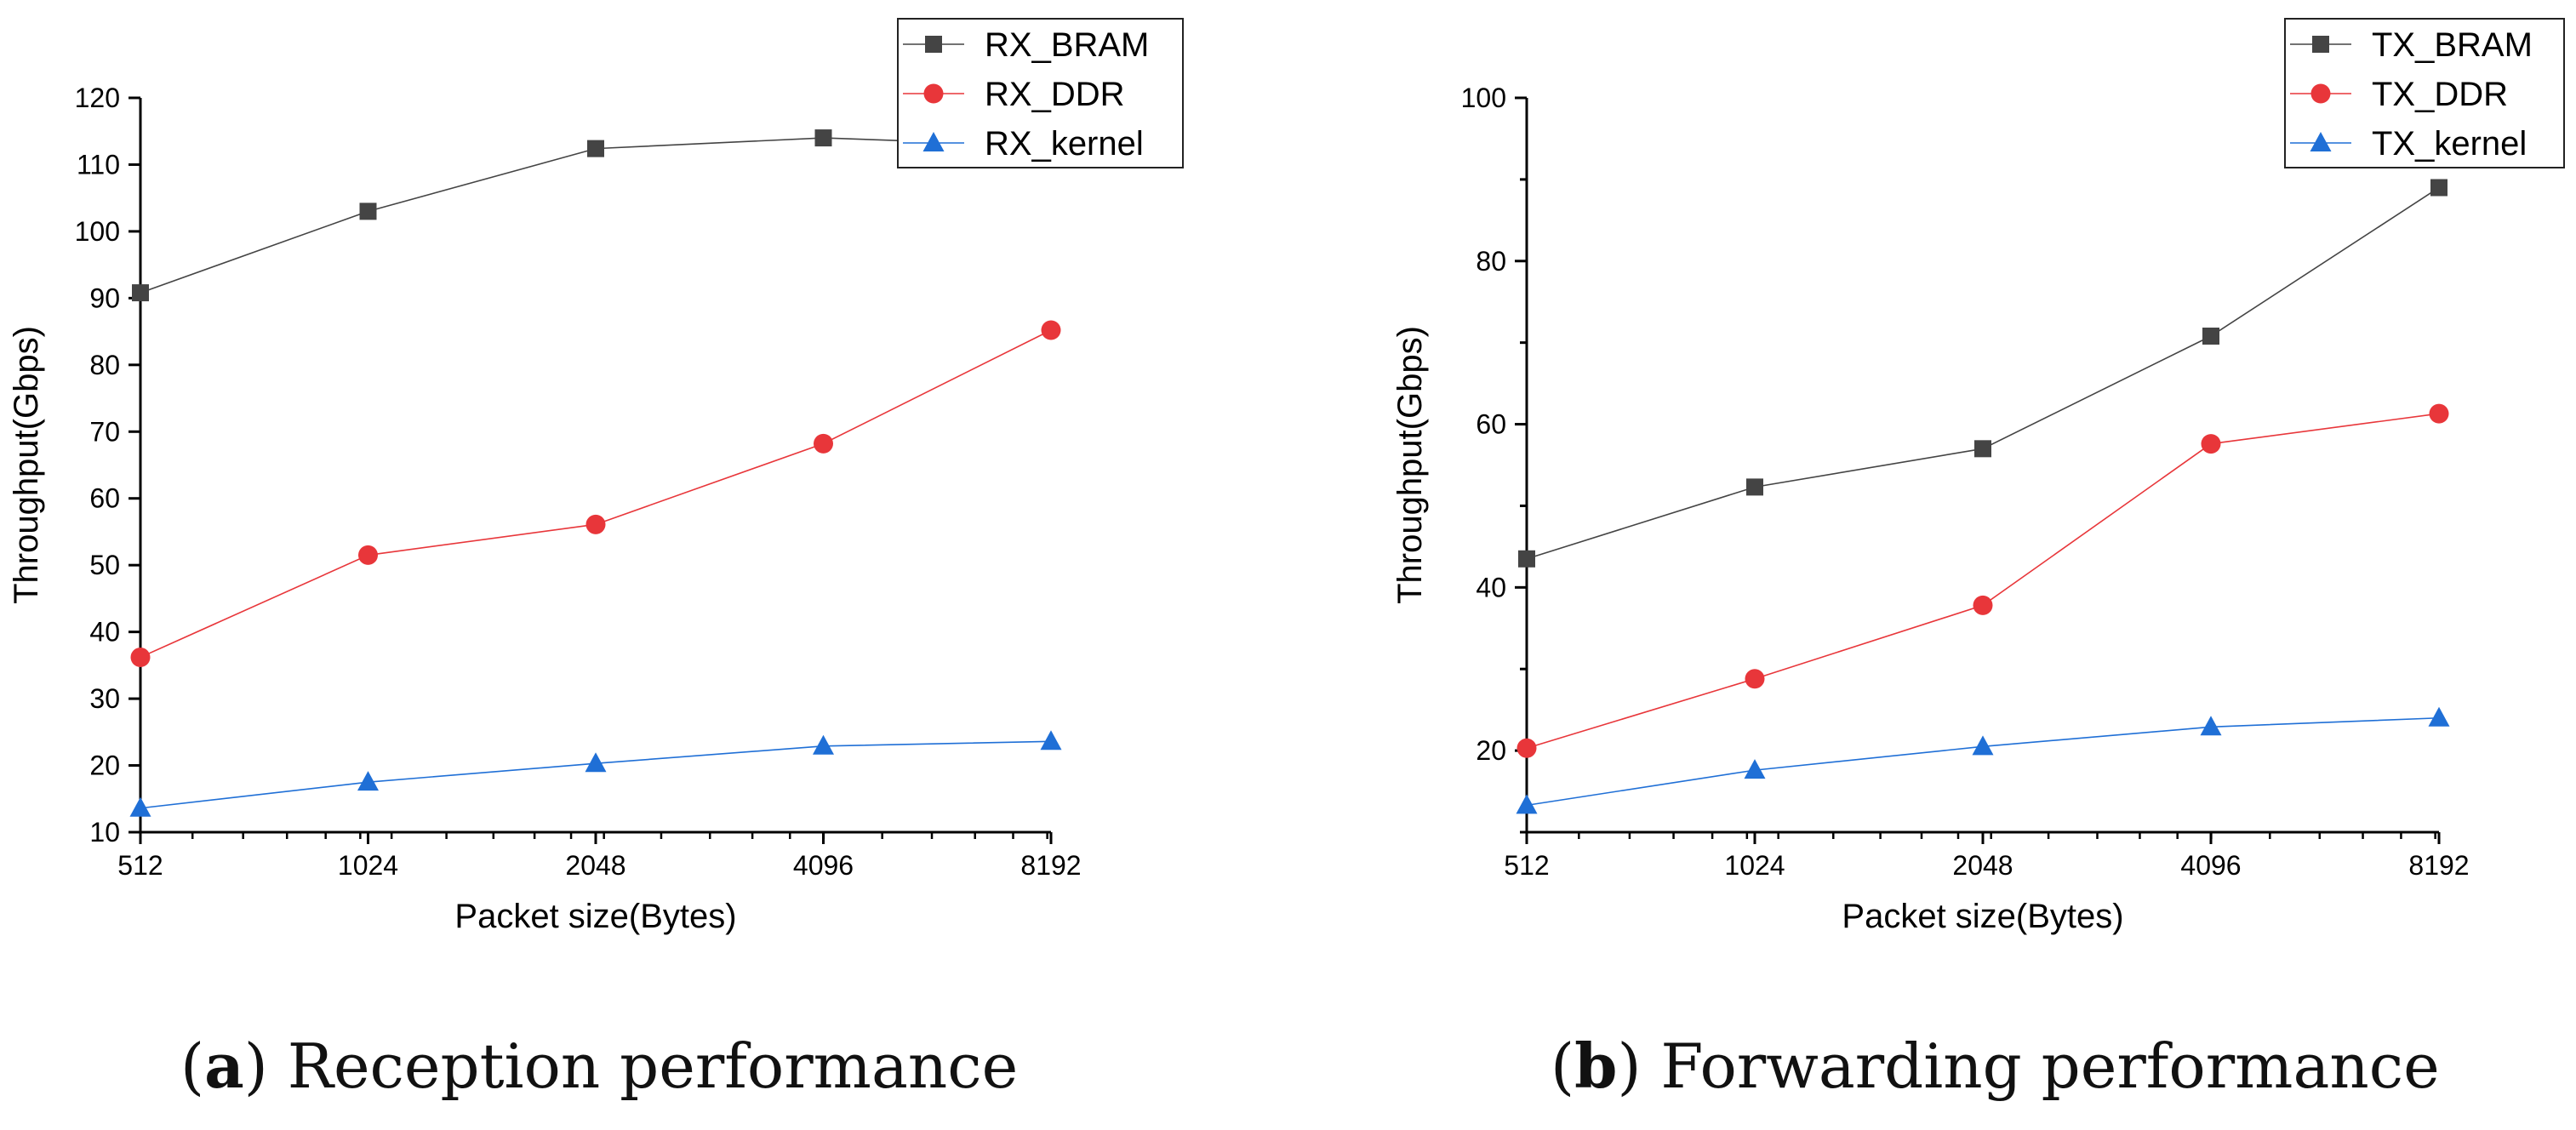 This screenshot has height=1130, width=2576. What do you see at coordinates (26, 465) in the screenshot?
I see `reception-y-axis-title: Throughput(Gbps)` at bounding box center [26, 465].